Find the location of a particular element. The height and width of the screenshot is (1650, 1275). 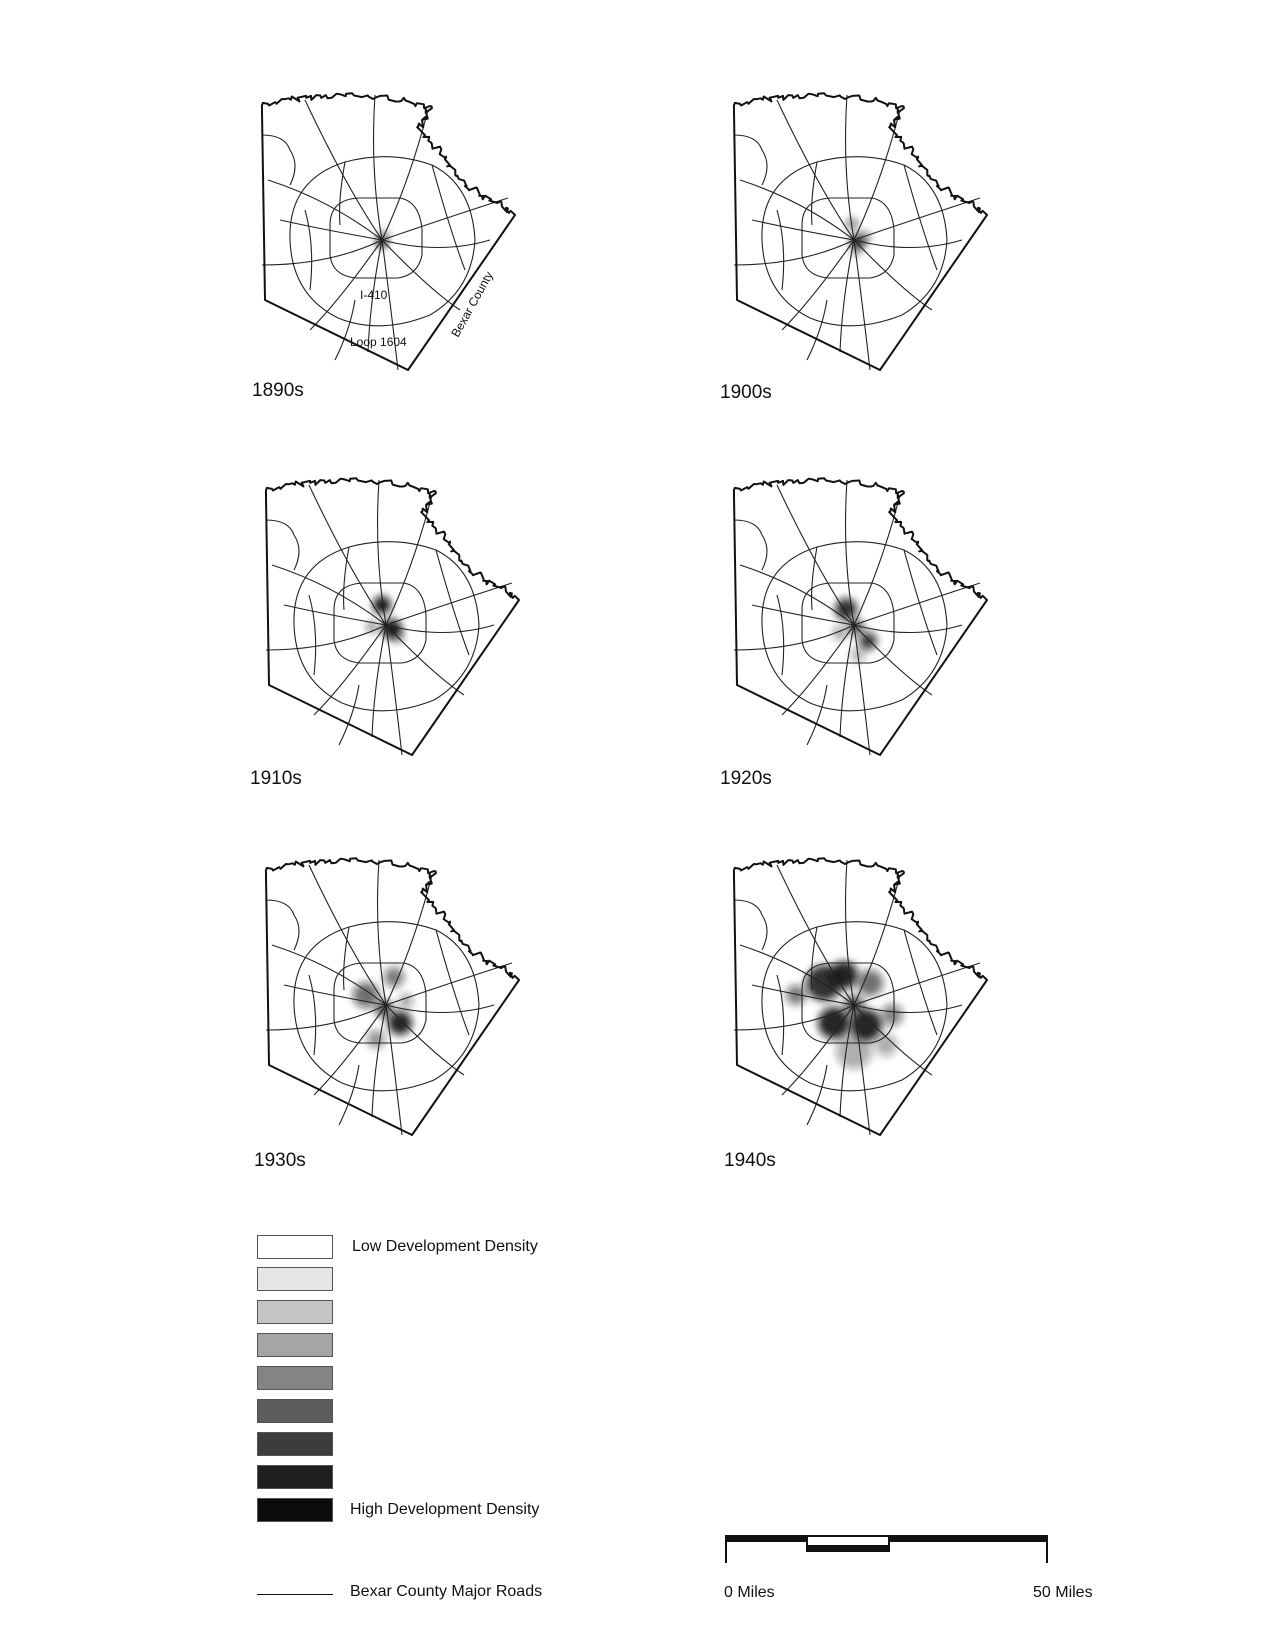

legend-label-high: High Development Density is located at coordinates (445, 1509).